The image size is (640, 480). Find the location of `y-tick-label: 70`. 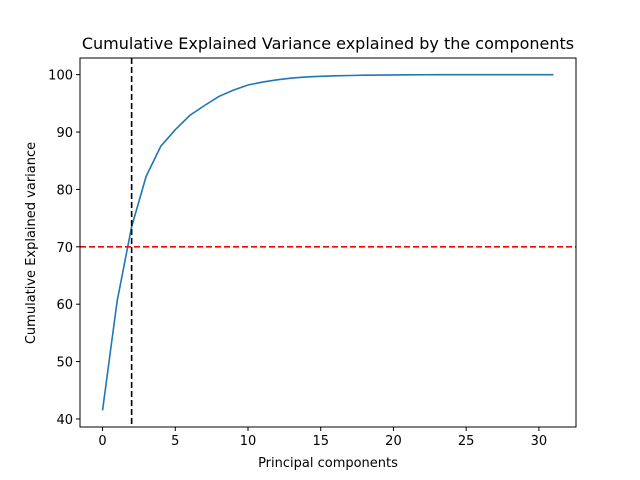

y-tick-label: 70 is located at coordinates (64, 248).